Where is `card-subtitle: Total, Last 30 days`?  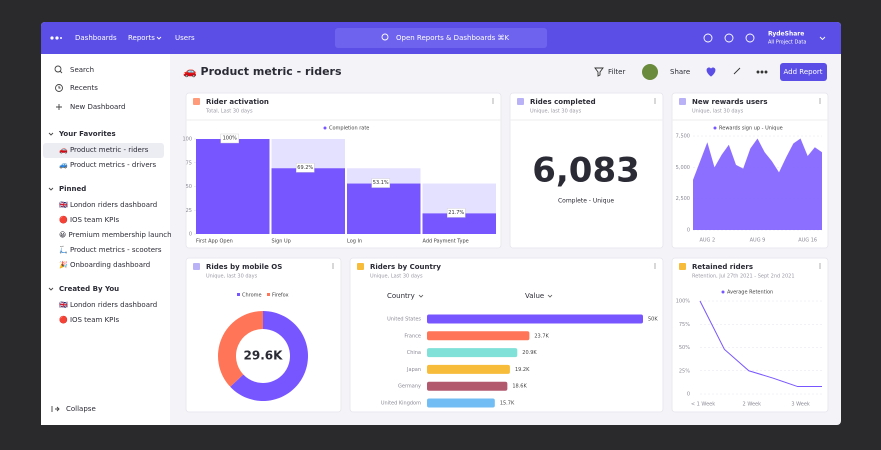 card-subtitle: Total, Last 30 days is located at coordinates (229, 112).